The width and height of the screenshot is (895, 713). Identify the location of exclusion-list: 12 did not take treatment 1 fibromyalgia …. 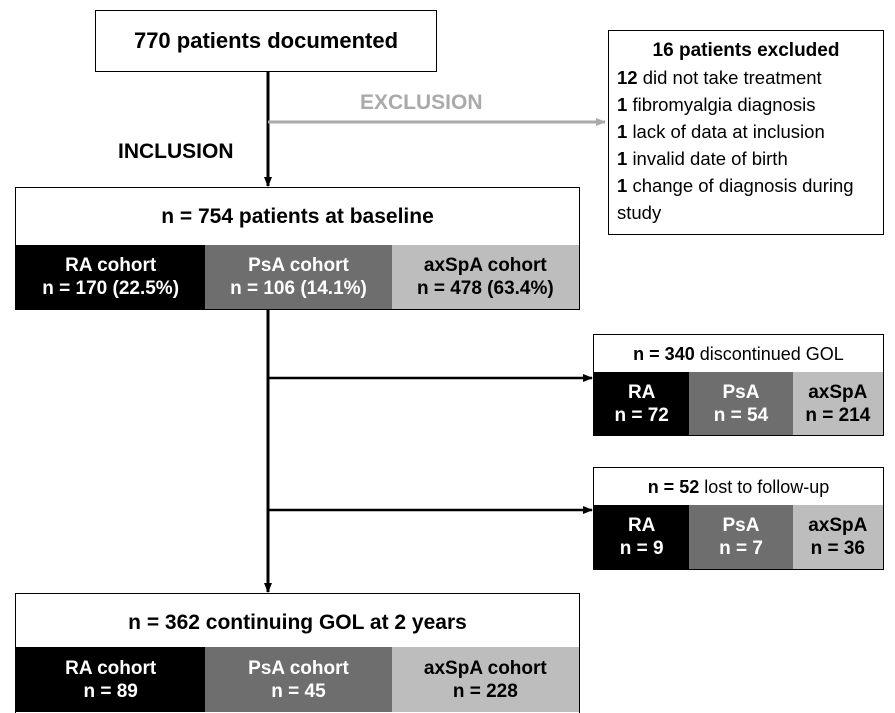
(746, 145).